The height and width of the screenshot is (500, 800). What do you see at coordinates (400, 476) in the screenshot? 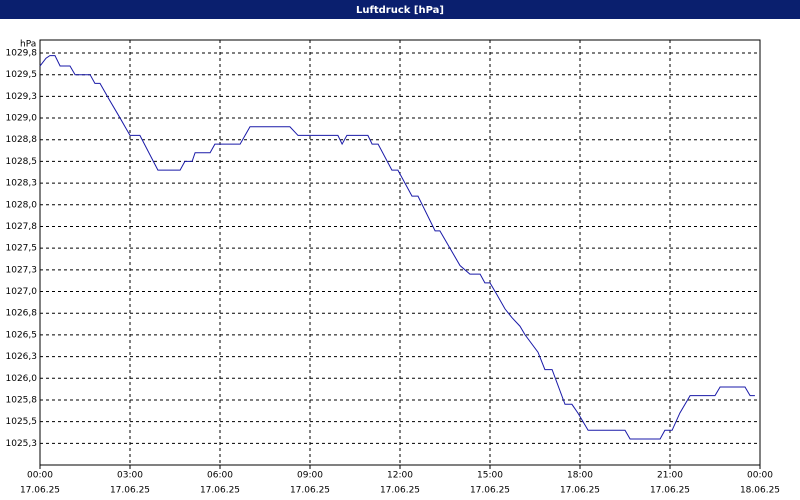
I see `x-tick-label: 12:00` at bounding box center [400, 476].